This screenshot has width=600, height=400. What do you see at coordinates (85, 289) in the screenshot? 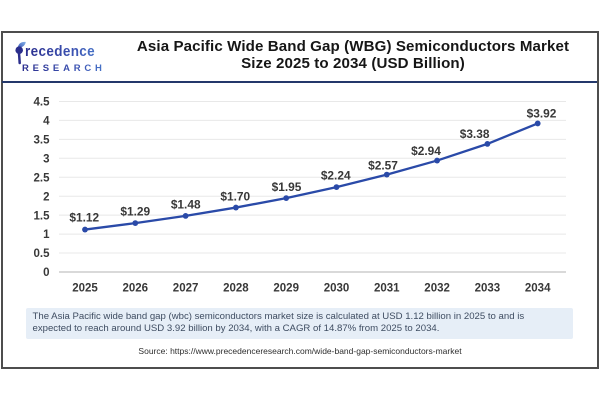
I see `svg-text: 2025` at bounding box center [85, 289].